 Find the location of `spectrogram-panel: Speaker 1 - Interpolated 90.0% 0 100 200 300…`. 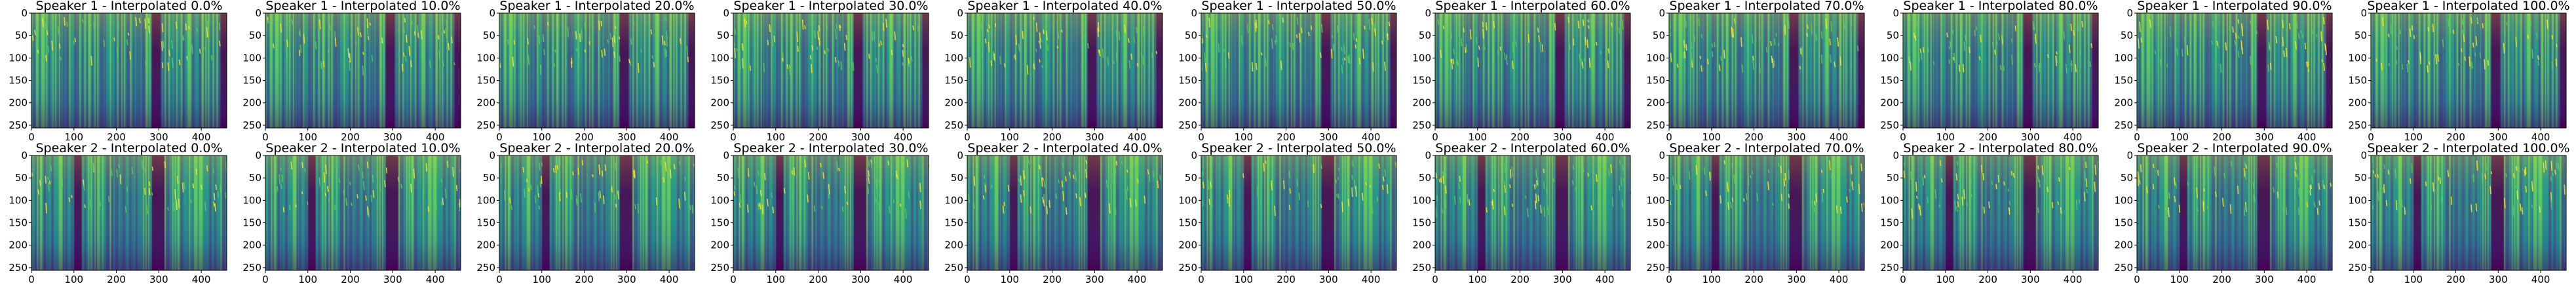

spectrogram-panel: Speaker 1 - Interpolated 90.0% 0 100 200 300… is located at coordinates (2223, 71).